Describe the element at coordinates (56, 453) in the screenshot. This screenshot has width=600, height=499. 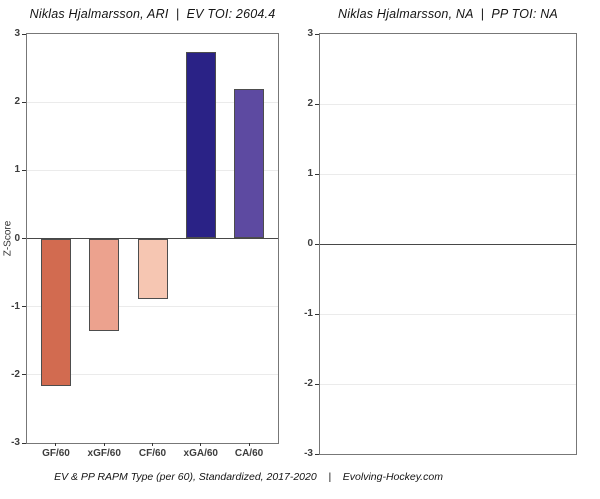
I see `x-tick-label: GF/60` at that location.